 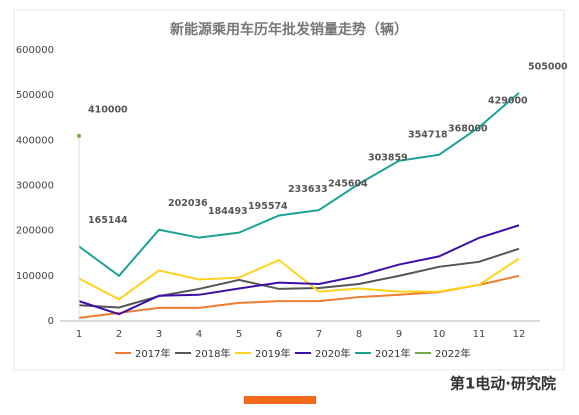 What do you see at coordinates (428, 134) in the screenshot?
I see `data-label: 354718` at bounding box center [428, 134].